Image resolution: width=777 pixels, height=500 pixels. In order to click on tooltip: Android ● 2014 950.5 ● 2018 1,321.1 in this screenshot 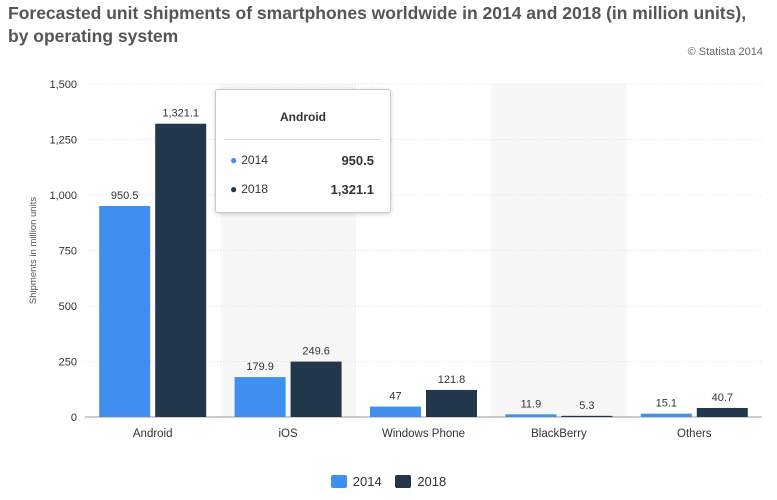, I will do `click(303, 151)`.